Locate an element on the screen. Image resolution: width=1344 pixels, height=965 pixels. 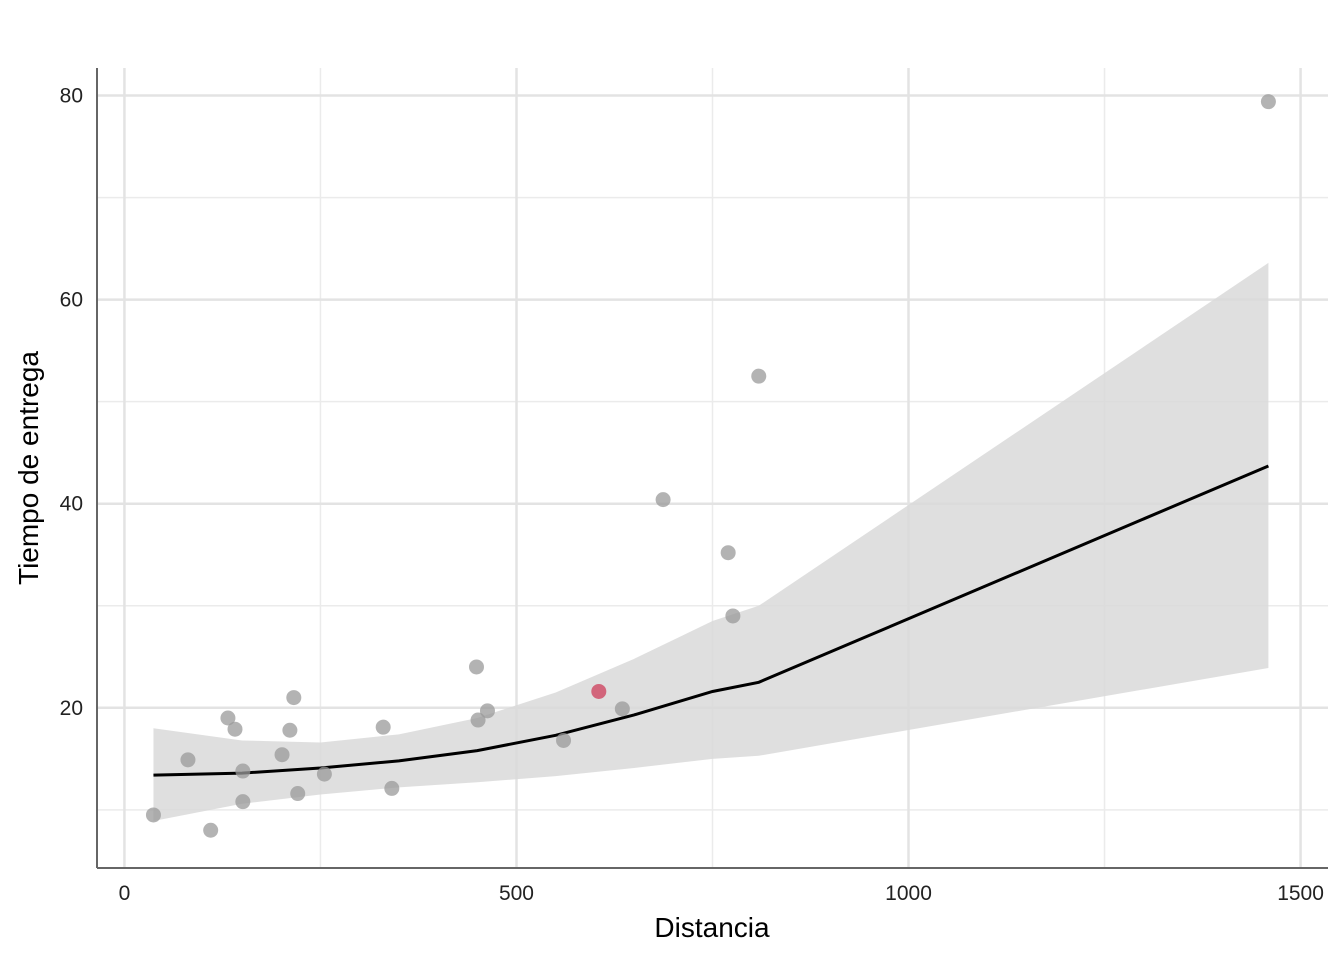
x-tick-label: 500 is located at coordinates (516, 893).